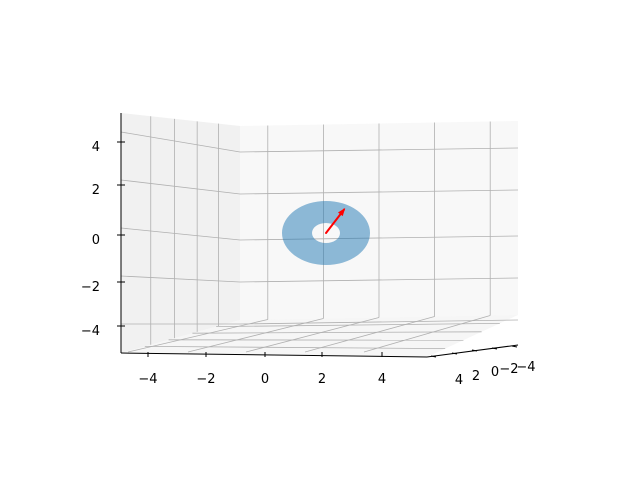 This screenshot has height=480, width=640. I want to click on x-tick-label: −4, so click(147, 379).